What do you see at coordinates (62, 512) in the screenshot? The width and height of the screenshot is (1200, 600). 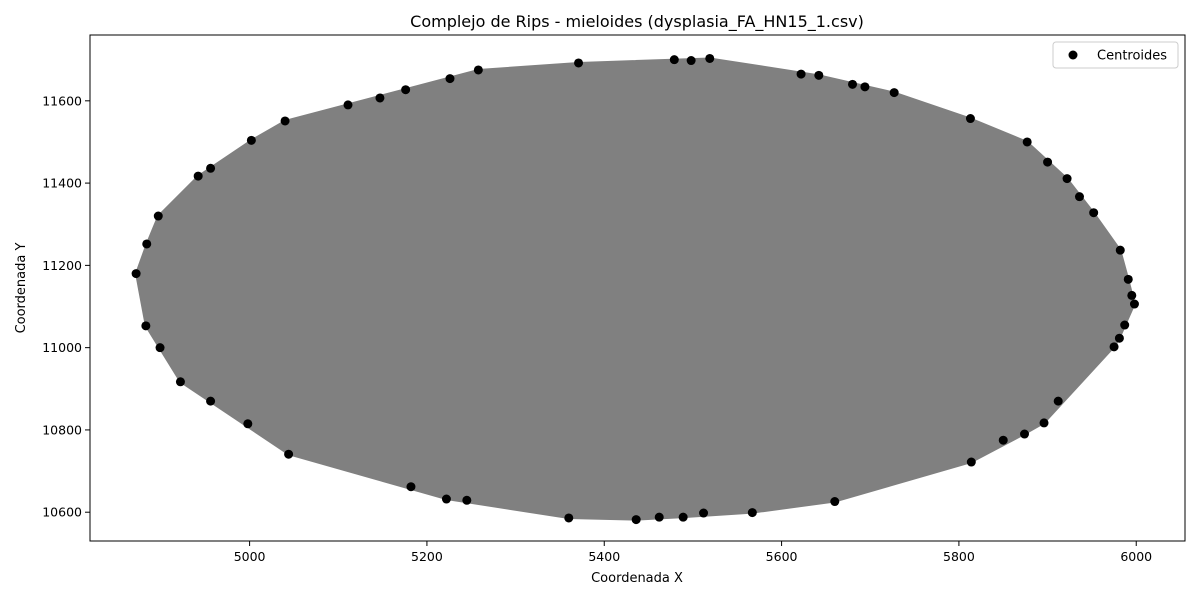 I see `y-tick-label: 10600` at bounding box center [62, 512].